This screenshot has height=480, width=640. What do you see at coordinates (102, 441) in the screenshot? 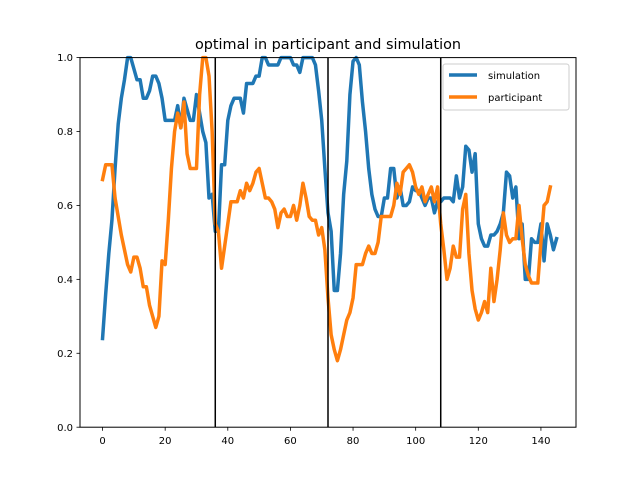
I see `x-tick-label: 0` at bounding box center [102, 441].